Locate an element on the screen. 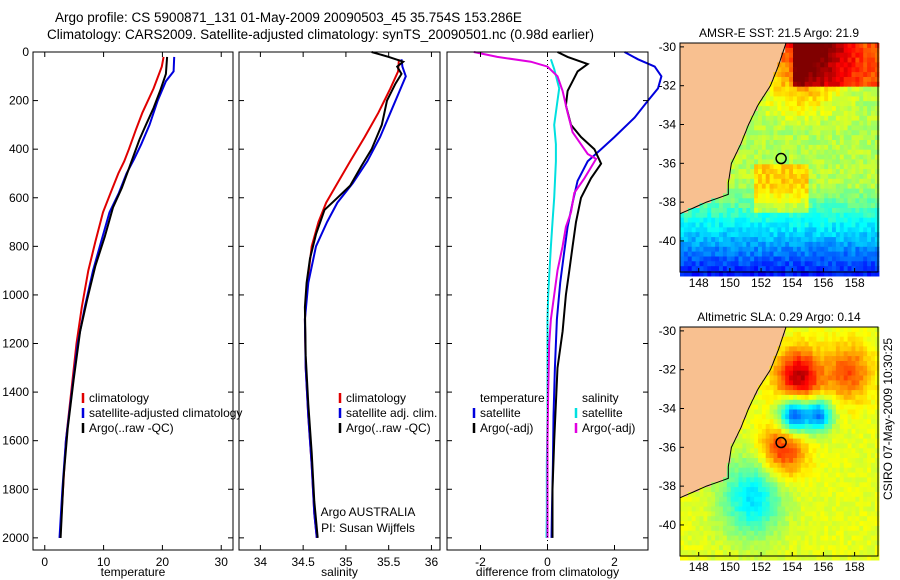 This screenshot has height=580, width=900. y-tick-label-6: 1200 is located at coordinates (15, 344).